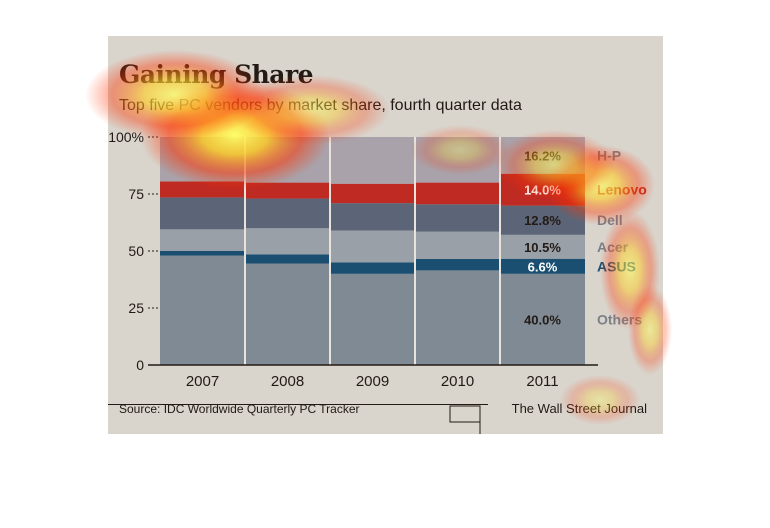  What do you see at coordinates (457, 381) in the screenshot?
I see `x-tick-label-2010: 2010` at bounding box center [457, 381].